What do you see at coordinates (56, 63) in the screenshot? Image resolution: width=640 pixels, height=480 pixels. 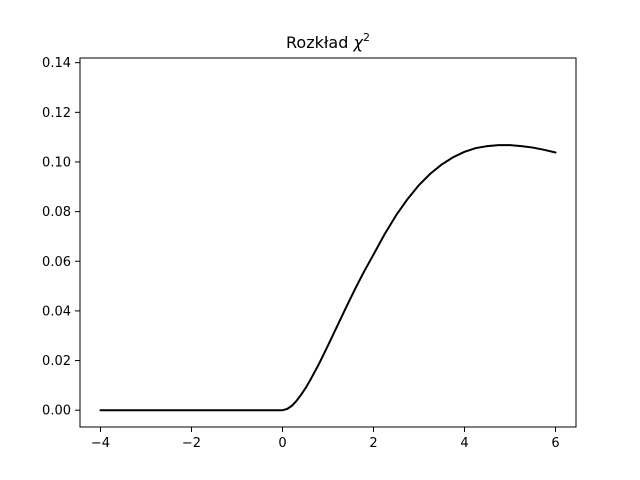 I see `y-tick-label: 0.14` at bounding box center [56, 63].